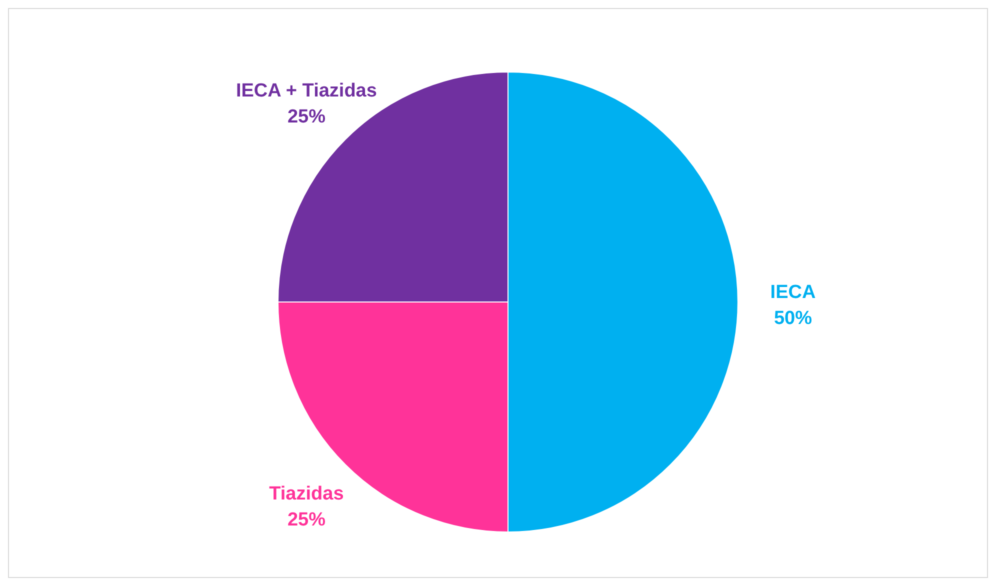 The image size is (989, 580). I want to click on data-label: 50%, so click(793, 318).